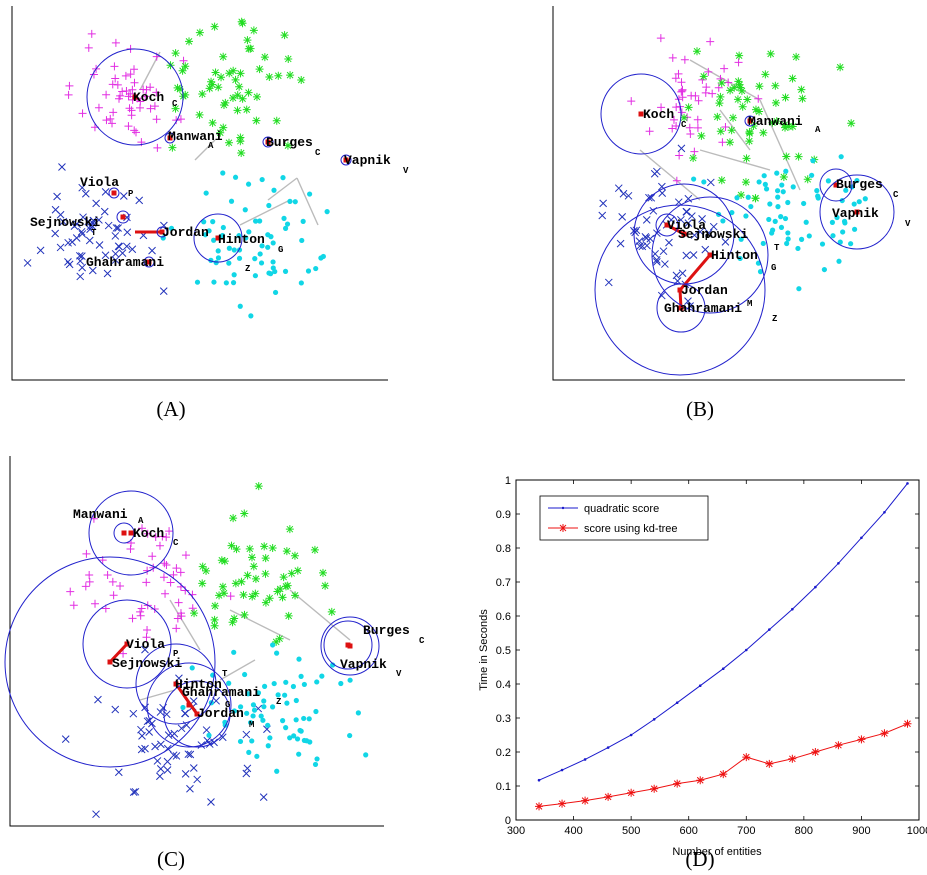 Image resolution: width=927 pixels, height=875 pixels. Describe the element at coordinates (503, 617) in the screenshot. I see `y-tick-label: 0.6` at that location.